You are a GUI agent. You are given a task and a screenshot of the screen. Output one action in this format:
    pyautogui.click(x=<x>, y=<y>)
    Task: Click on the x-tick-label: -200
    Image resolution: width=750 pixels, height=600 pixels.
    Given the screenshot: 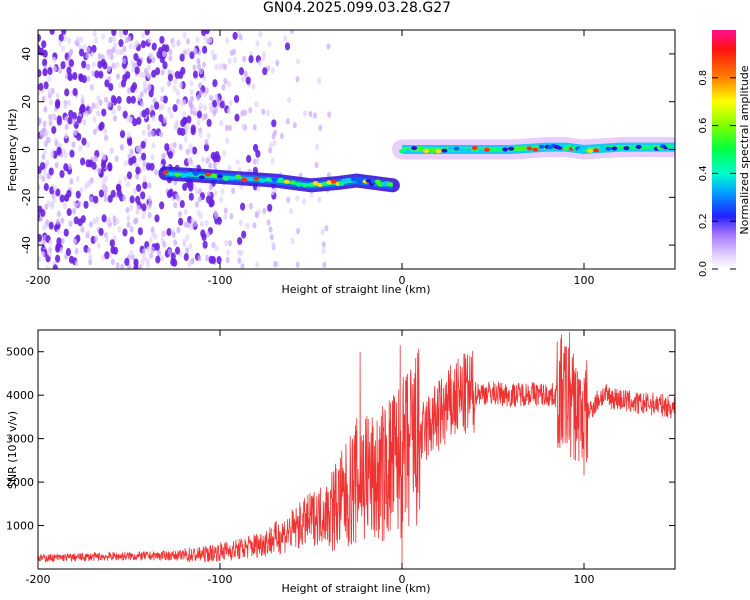 What is the action you would take?
    pyautogui.click(x=38, y=579)
    